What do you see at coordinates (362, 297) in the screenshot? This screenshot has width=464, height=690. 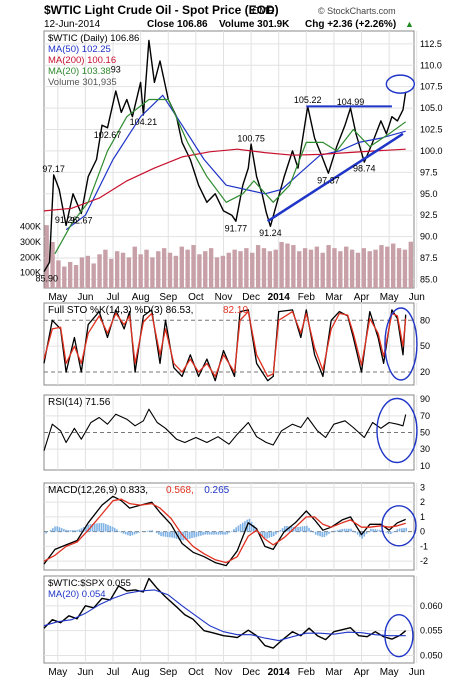 I see `price-month-label: Apr` at bounding box center [362, 297].